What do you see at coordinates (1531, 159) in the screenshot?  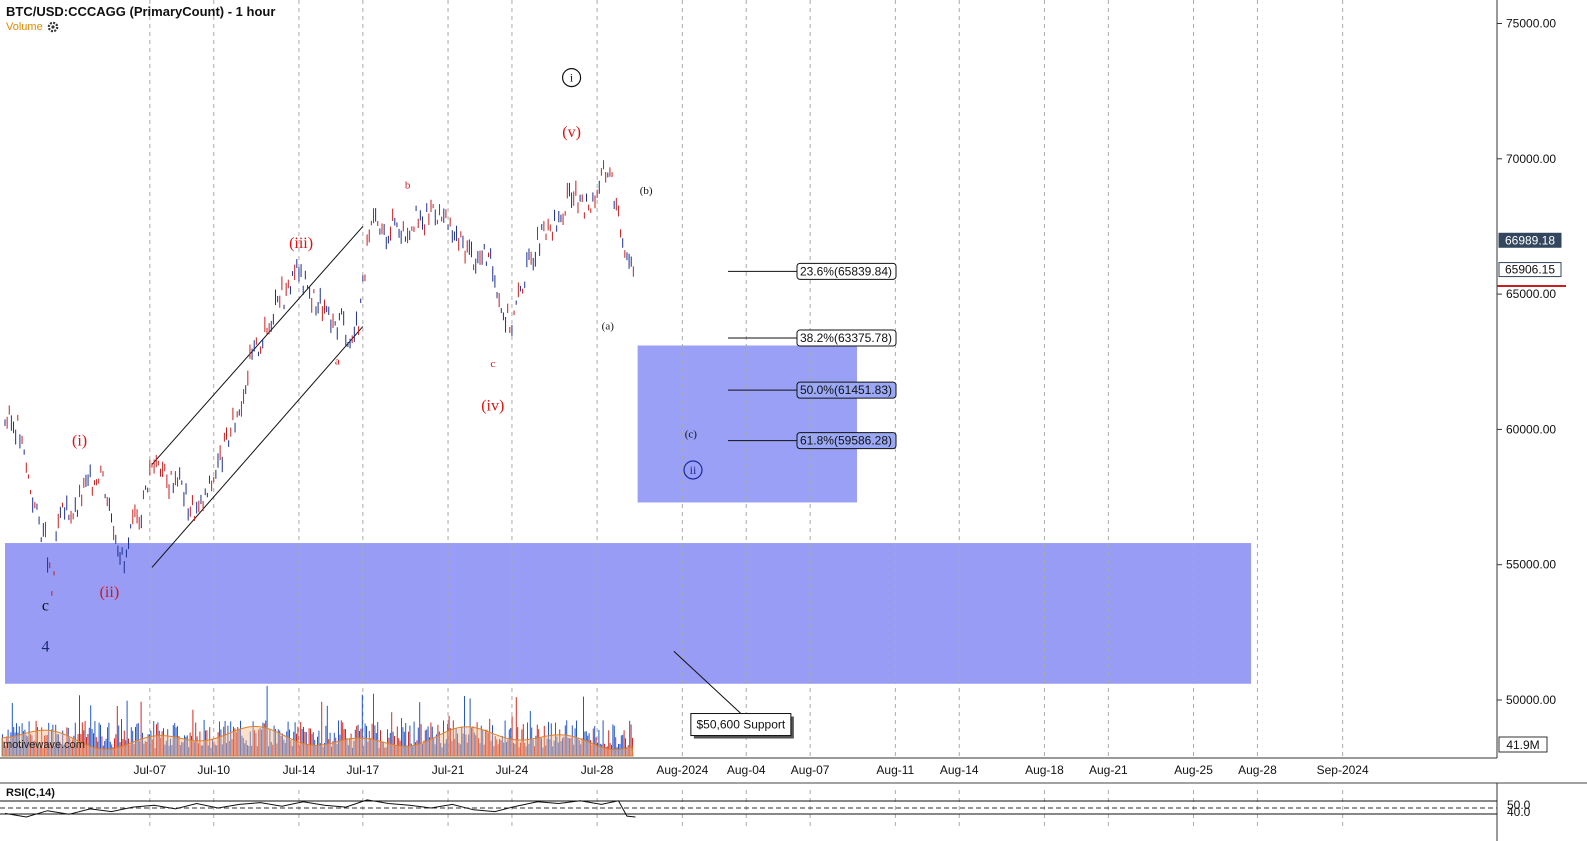 I see `y-tick-label: 70000.00` at bounding box center [1531, 159].